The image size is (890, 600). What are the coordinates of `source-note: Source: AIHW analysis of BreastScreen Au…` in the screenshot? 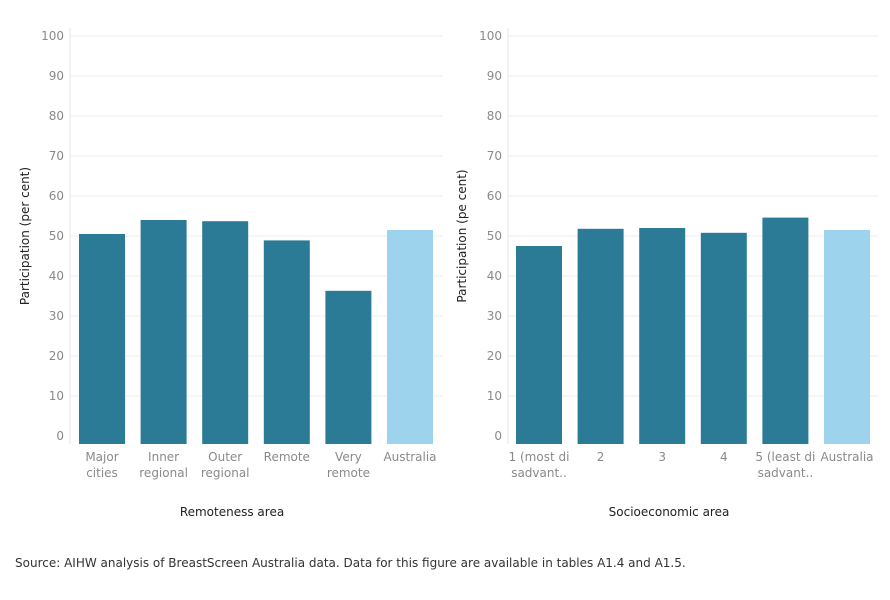 It's located at (350, 563).